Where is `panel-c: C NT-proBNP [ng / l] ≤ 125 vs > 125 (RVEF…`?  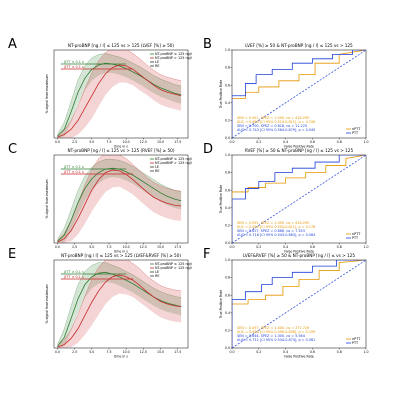 panel-c: C NT-proBNP [ng / l] ≤ 125 vs > 125 (RVEF… is located at coordinates (100, 198).